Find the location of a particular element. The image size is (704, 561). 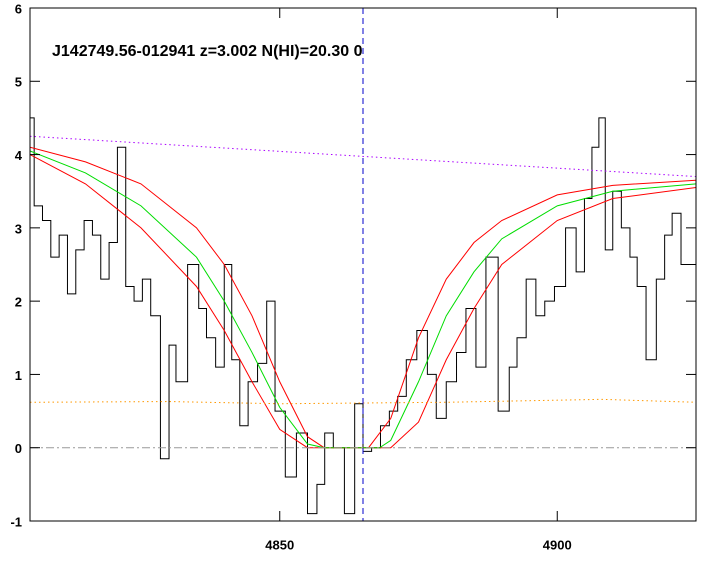

y-tick-label: 5 is located at coordinates (18, 82).